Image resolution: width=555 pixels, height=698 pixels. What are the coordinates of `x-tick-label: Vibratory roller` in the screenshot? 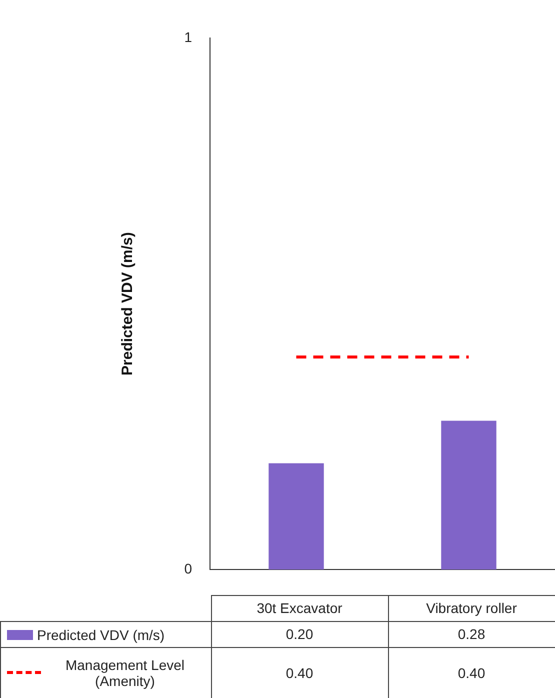 It's located at (471, 608).